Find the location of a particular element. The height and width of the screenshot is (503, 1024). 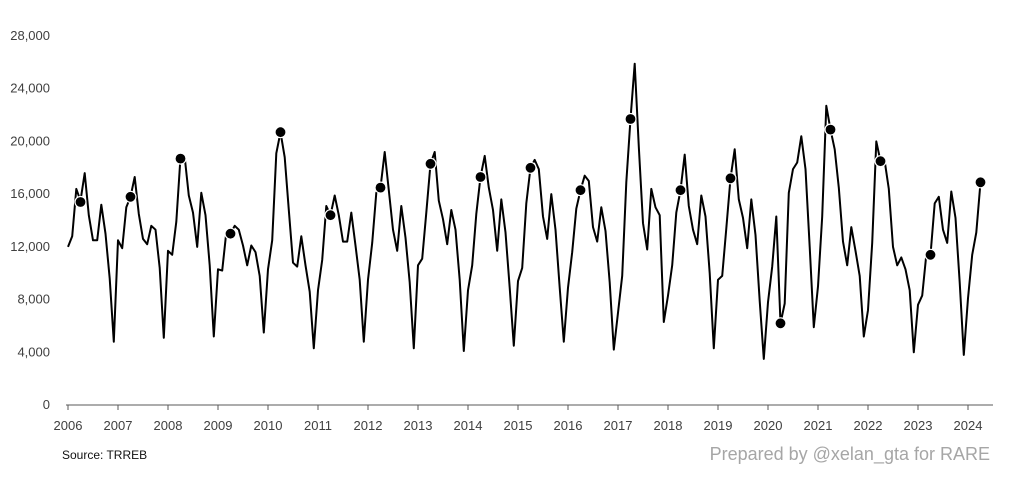

x-tick-label: 2024 is located at coordinates (968, 425).